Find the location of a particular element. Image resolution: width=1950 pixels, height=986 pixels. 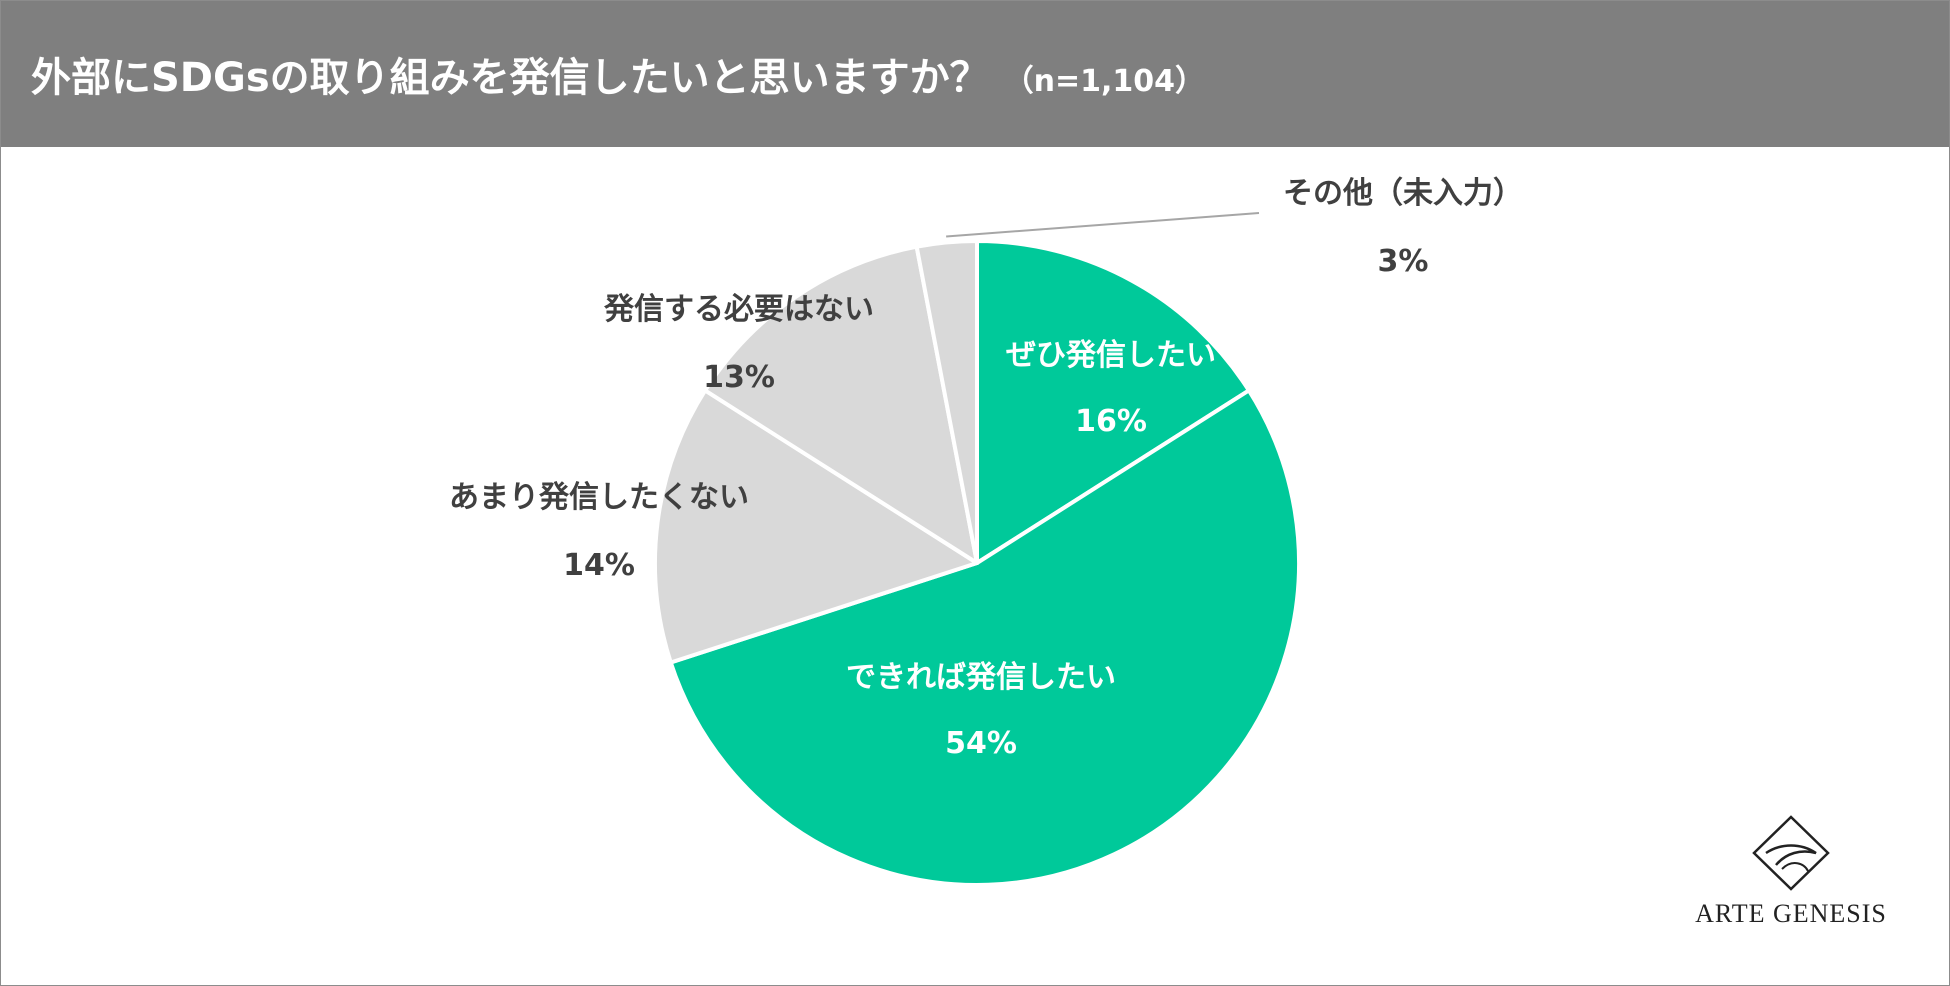

arte-genesis-logo-icon is located at coordinates (1791, 853).